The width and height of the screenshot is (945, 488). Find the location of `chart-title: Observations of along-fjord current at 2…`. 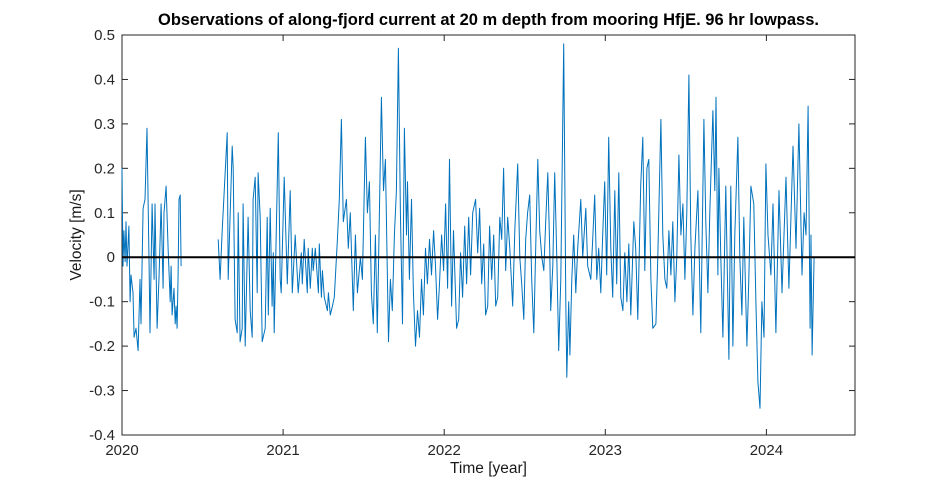

chart-title: Observations of along-fjord current at 2… is located at coordinates (488, 20).